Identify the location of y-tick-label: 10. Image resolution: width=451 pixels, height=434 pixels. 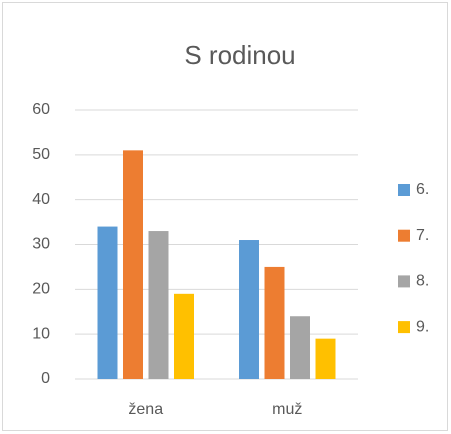
(41, 333).